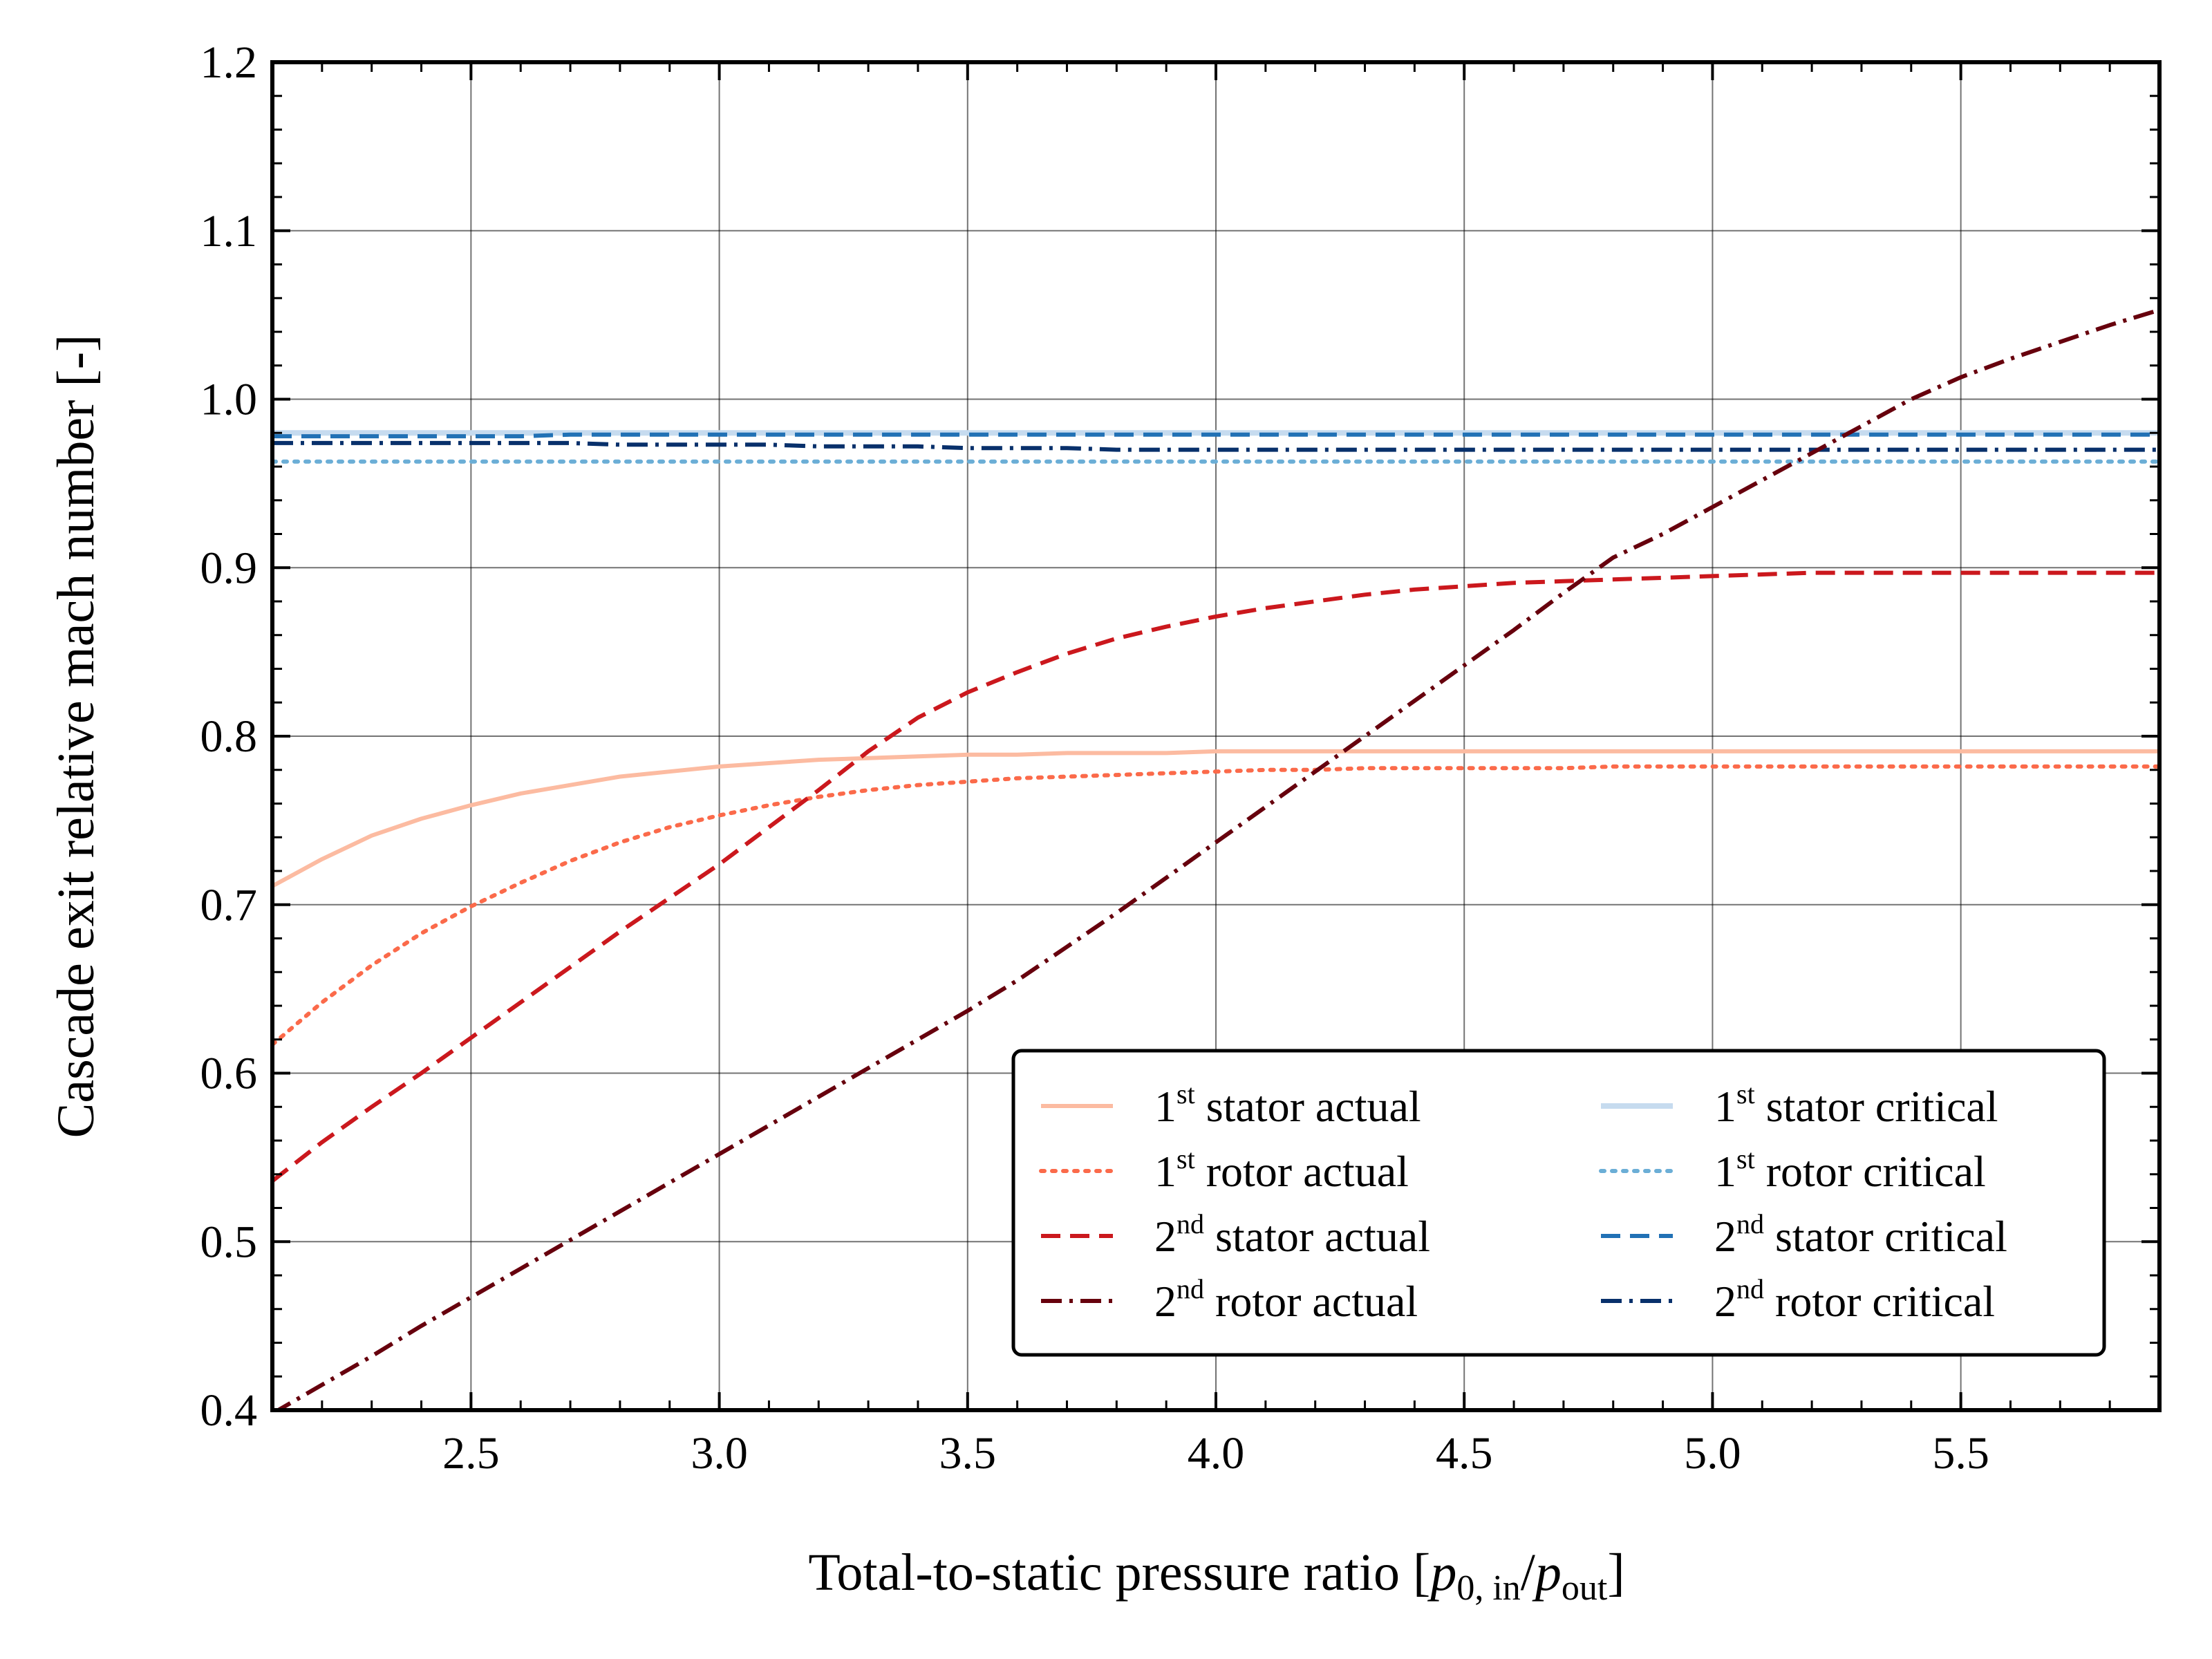 Image resolution: width=2212 pixels, height=1659 pixels. I want to click on legend-box, so click(1558, 1203).